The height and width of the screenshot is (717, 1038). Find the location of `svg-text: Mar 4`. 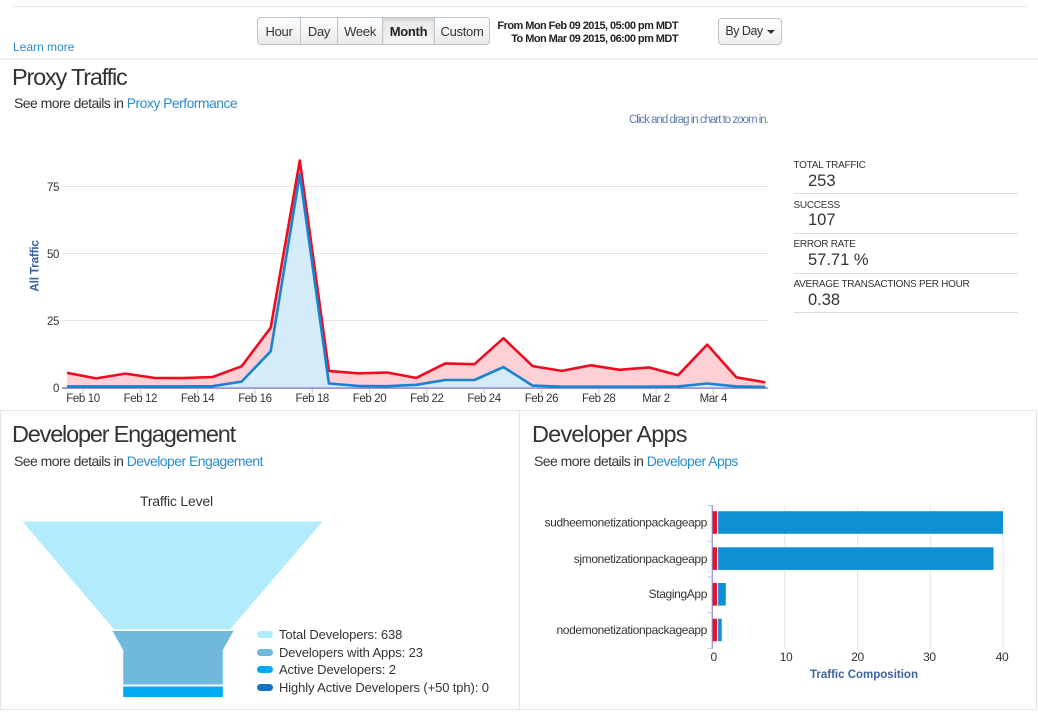

svg-text: Mar 4 is located at coordinates (714, 399).